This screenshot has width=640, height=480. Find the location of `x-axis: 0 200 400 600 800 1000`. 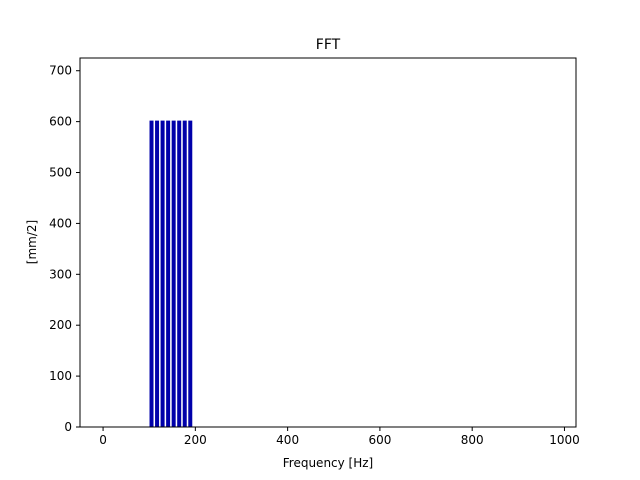

x-axis: 0 200 400 600 800 1000 is located at coordinates (339, 437).